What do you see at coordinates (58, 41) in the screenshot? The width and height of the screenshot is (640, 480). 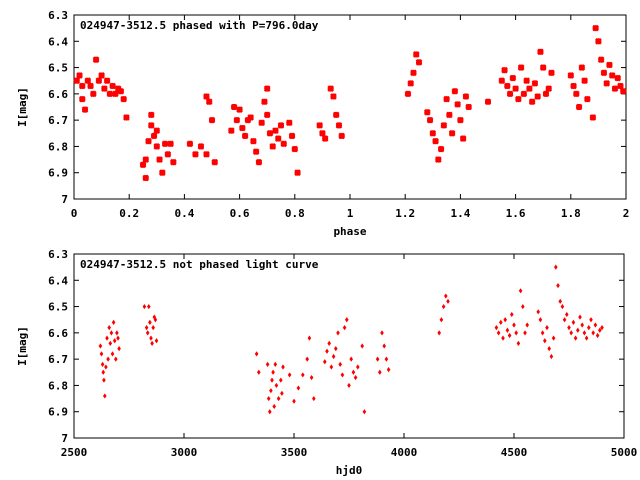 I see `y-tick-label: 6.4` at bounding box center [58, 41].